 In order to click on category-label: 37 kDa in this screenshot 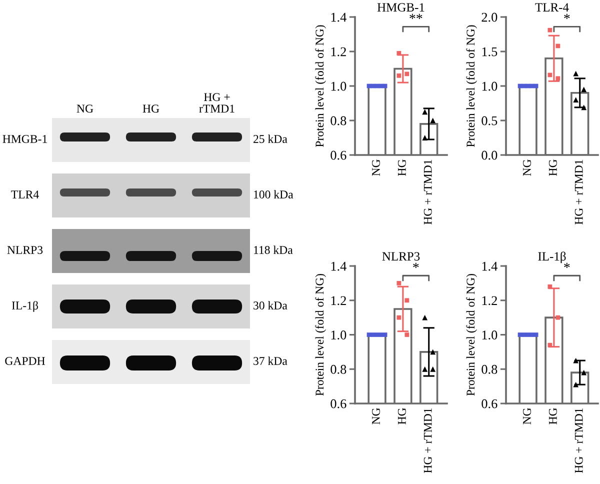, I will do `click(271, 360)`.